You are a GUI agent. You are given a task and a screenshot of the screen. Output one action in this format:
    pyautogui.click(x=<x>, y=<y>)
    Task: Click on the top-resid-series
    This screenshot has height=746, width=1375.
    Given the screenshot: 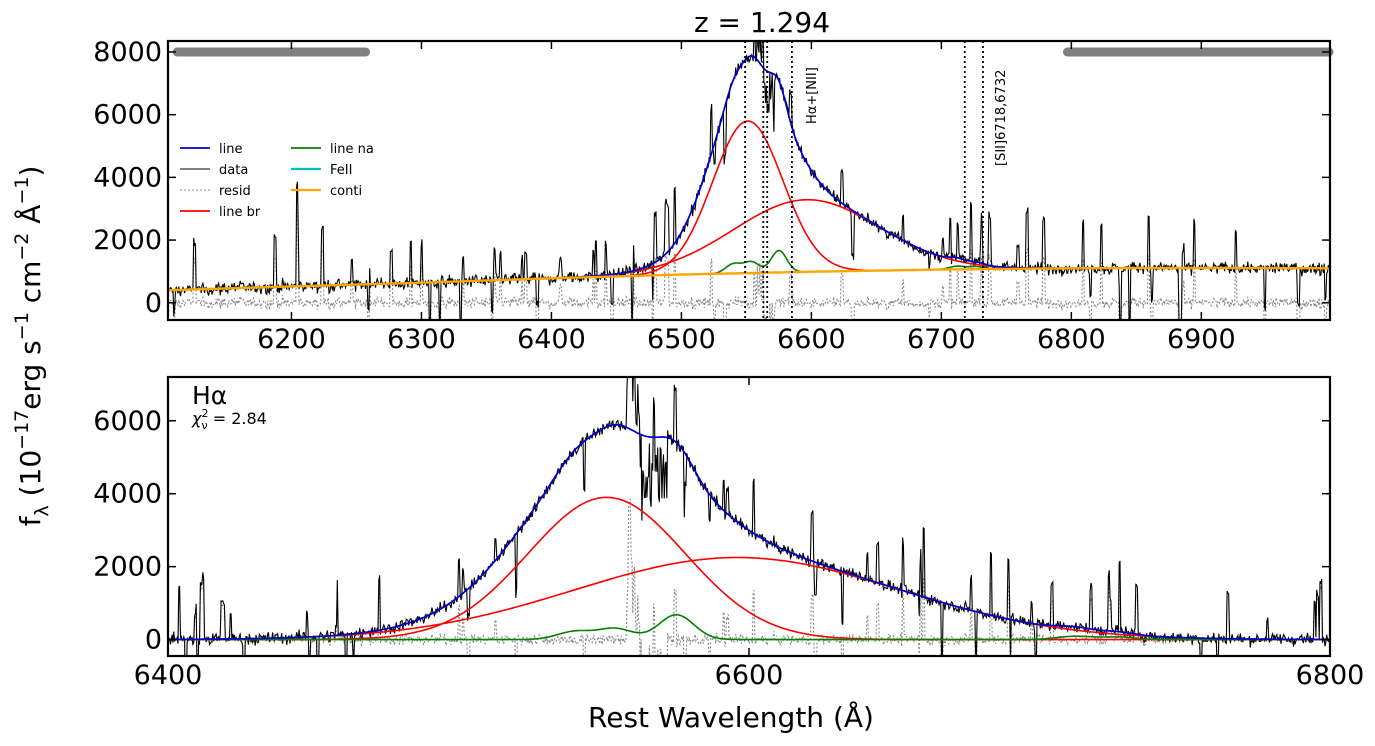 What is the action you would take?
    pyautogui.click(x=749, y=264)
    